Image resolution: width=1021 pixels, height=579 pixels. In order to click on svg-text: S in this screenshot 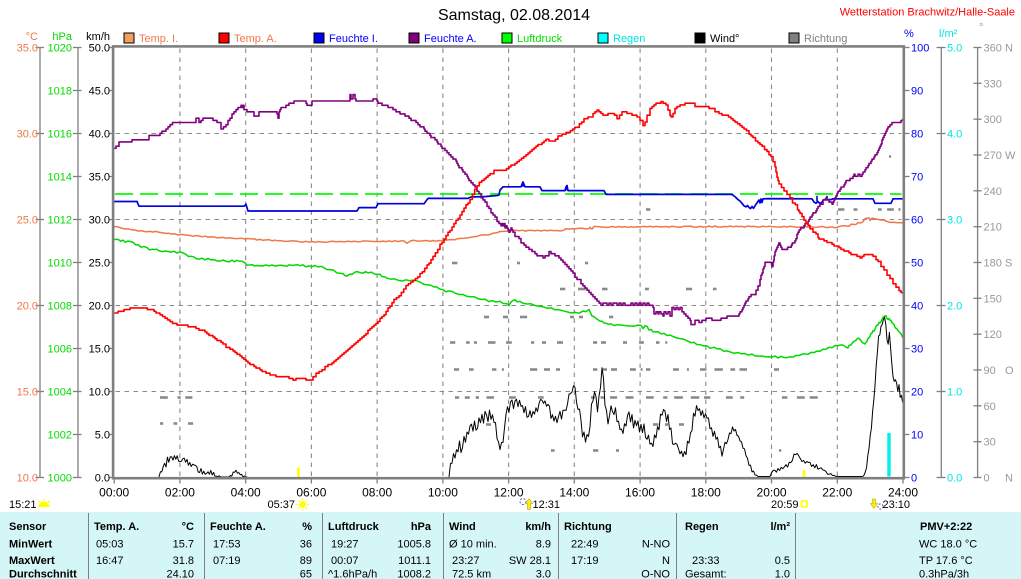, I will do `click(1008, 264)`.